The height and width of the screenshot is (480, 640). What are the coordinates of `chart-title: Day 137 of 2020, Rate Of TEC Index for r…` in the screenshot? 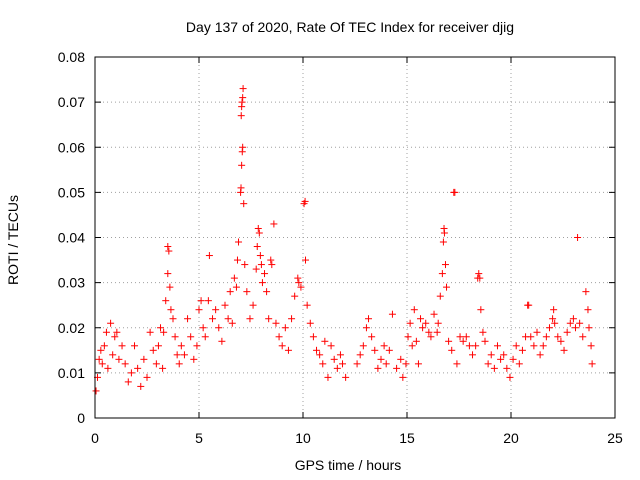 It's located at (350, 27).